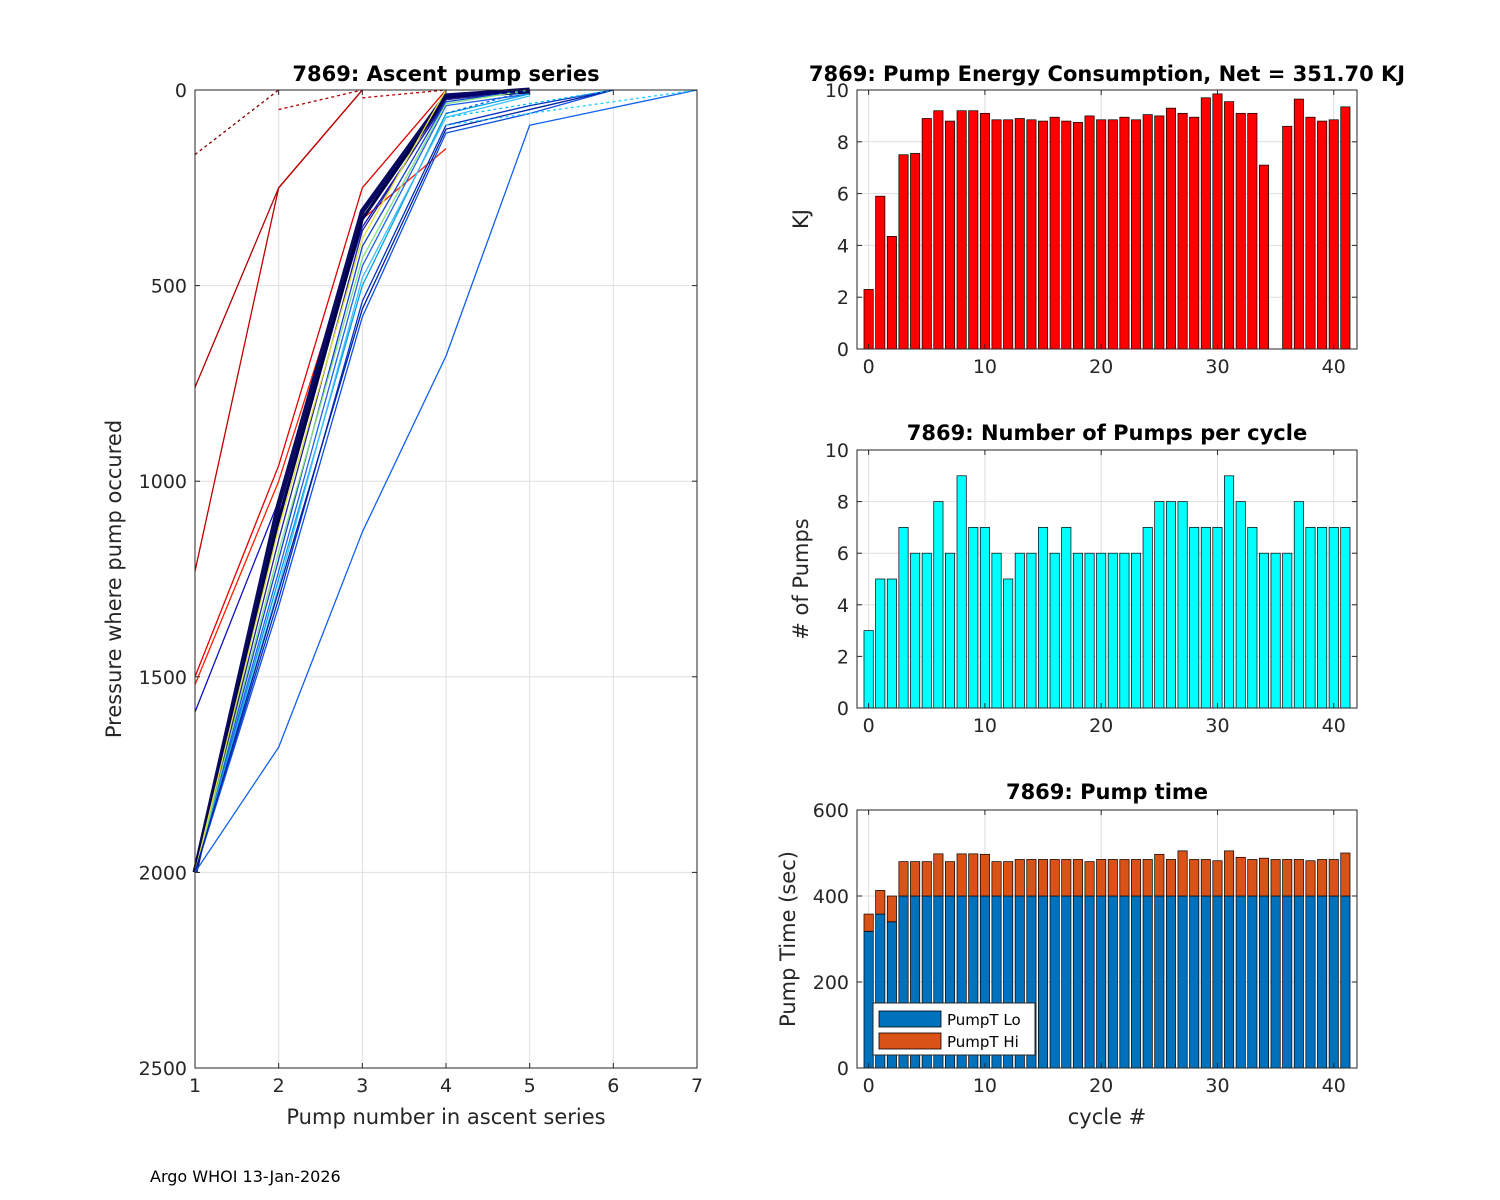 This screenshot has width=1500, height=1200. Describe the element at coordinates (163, 1069) in the screenshot. I see `y-tick-label: 2500` at that location.